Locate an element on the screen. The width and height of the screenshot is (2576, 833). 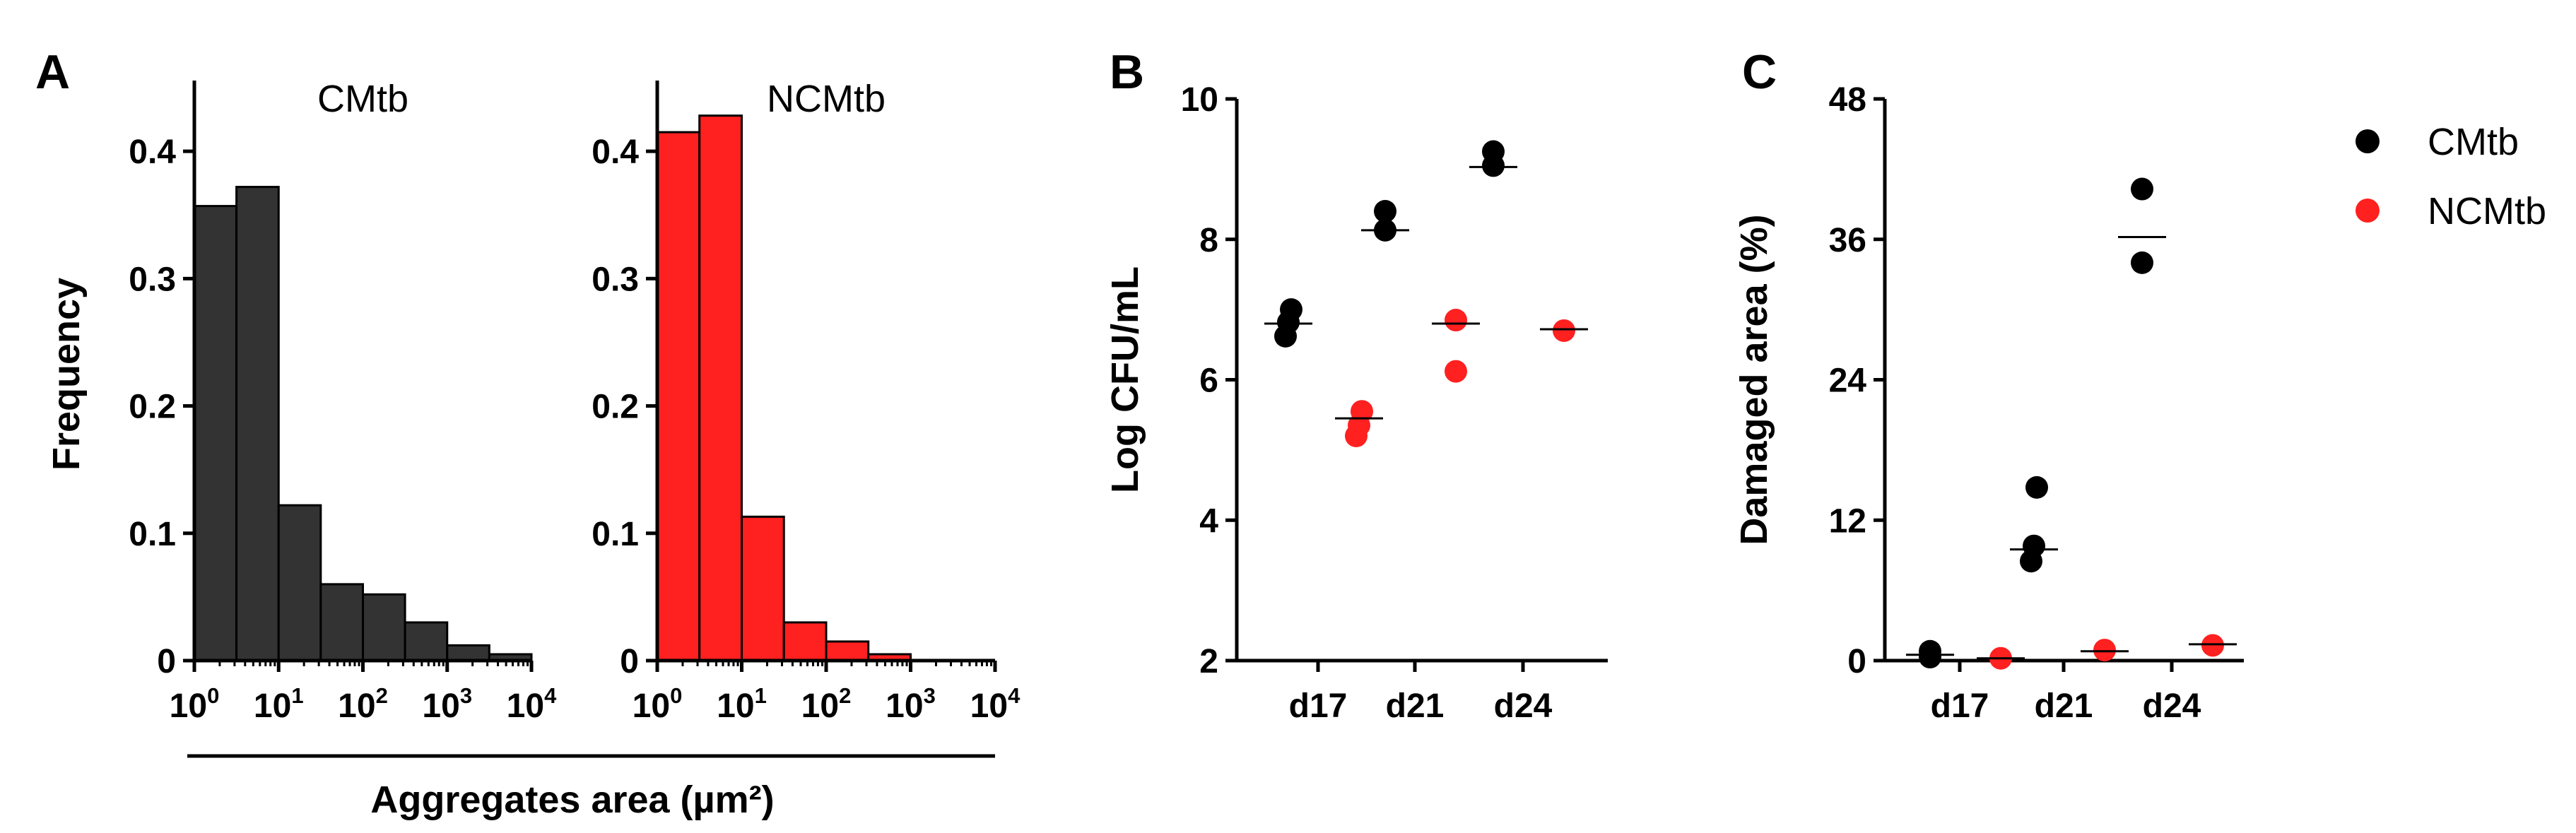
y-tick-label: 10 is located at coordinates (1199, 100).